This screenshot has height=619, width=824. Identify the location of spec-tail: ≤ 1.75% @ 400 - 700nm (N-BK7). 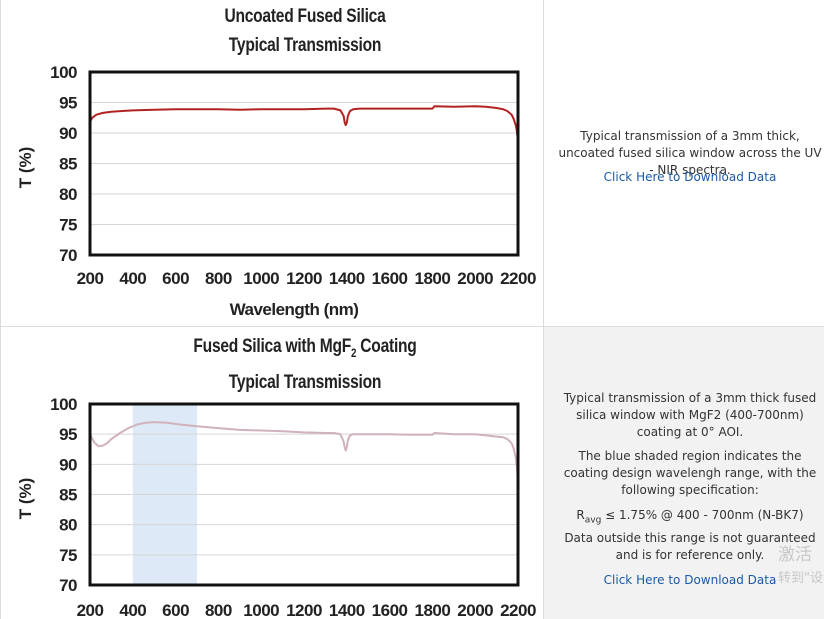
(702, 515).